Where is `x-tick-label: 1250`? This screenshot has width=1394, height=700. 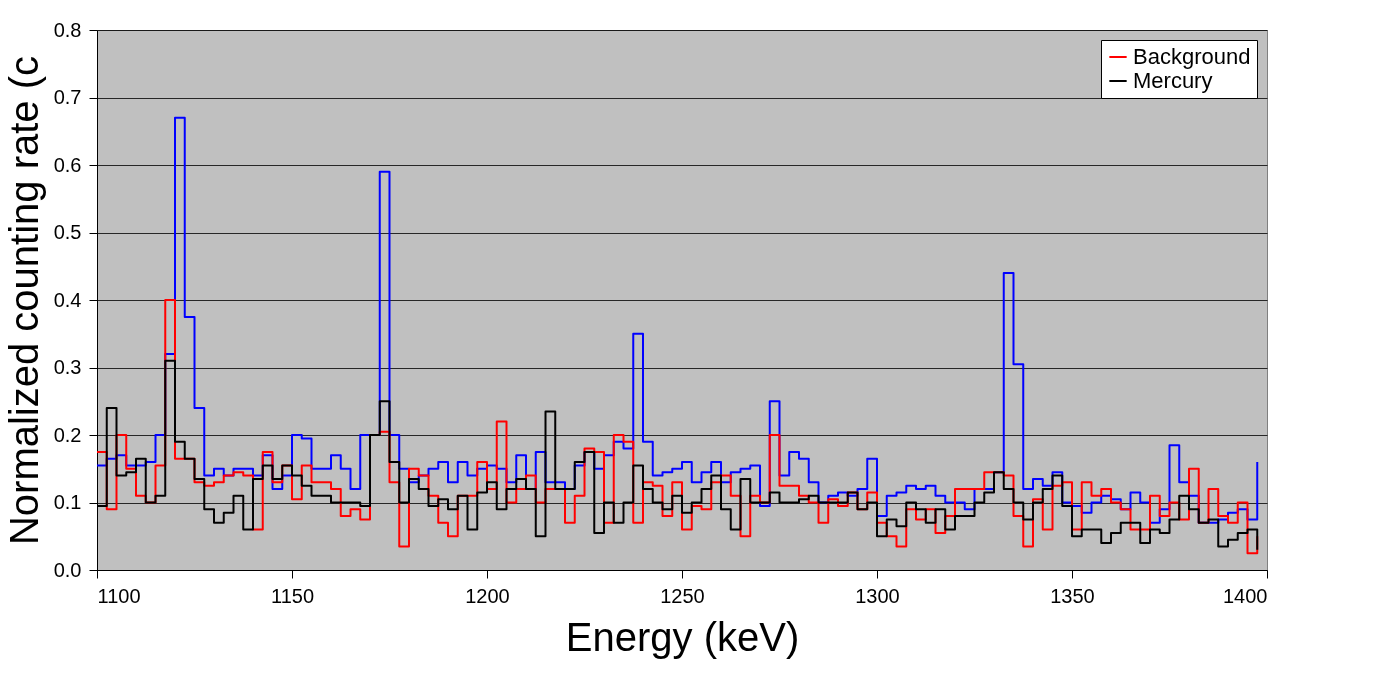
x-tick-label: 1250 is located at coordinates (682, 595).